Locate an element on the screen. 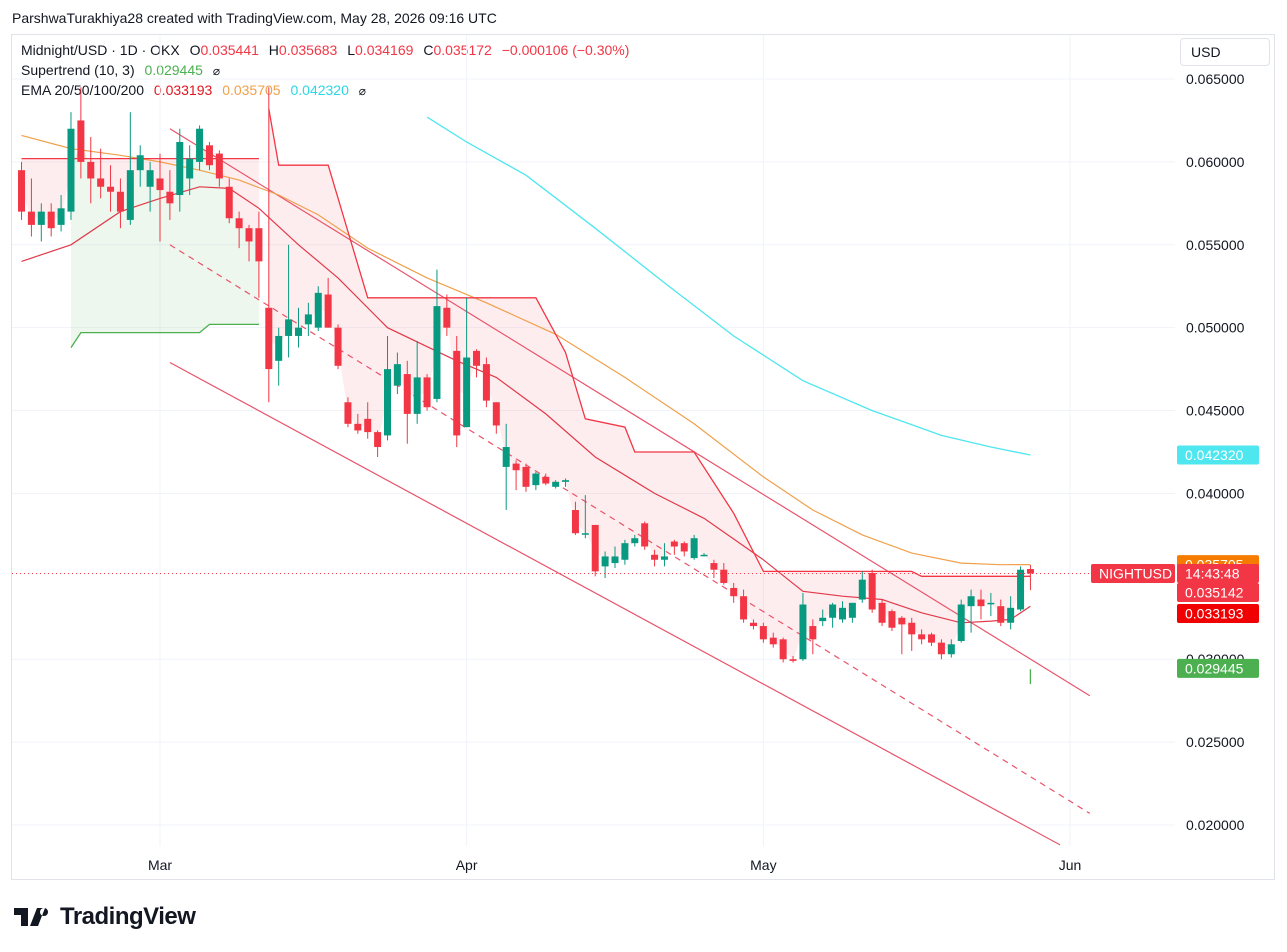 The height and width of the screenshot is (952, 1287). tradingview-logo-icon is located at coordinates (31, 917).